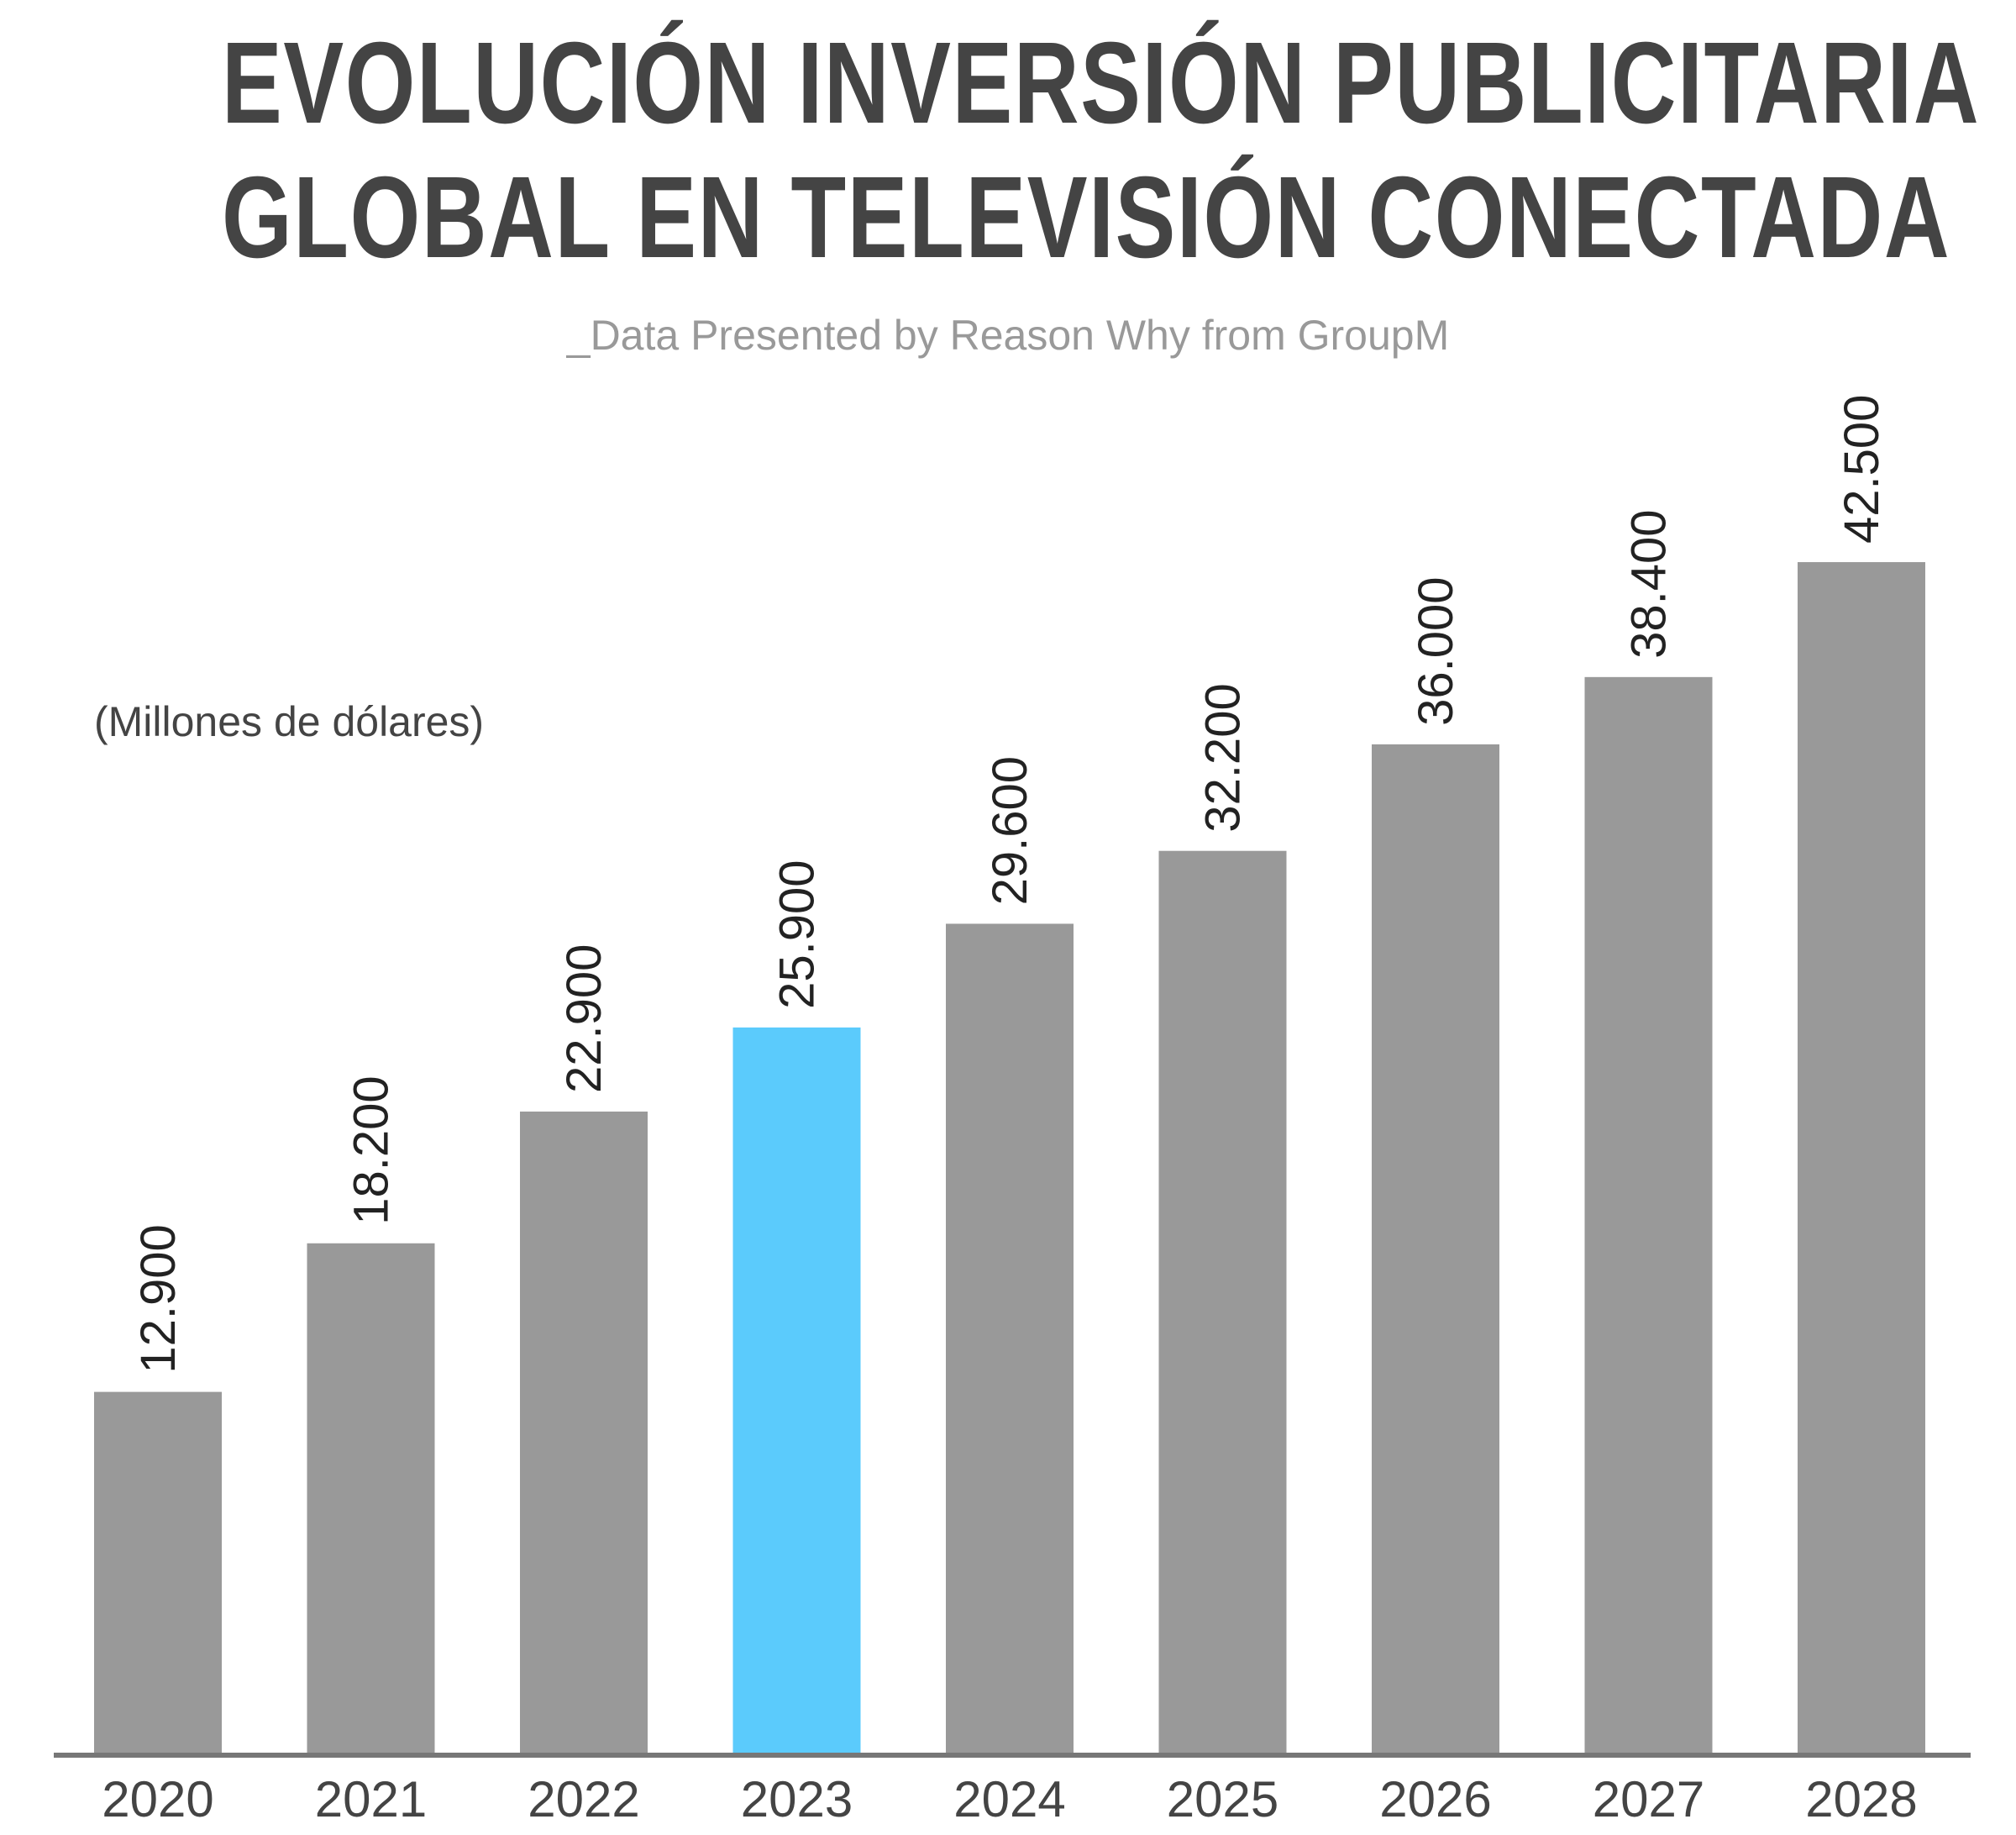  I want to click on value-label-2022: 22.900, so click(584, 1018).